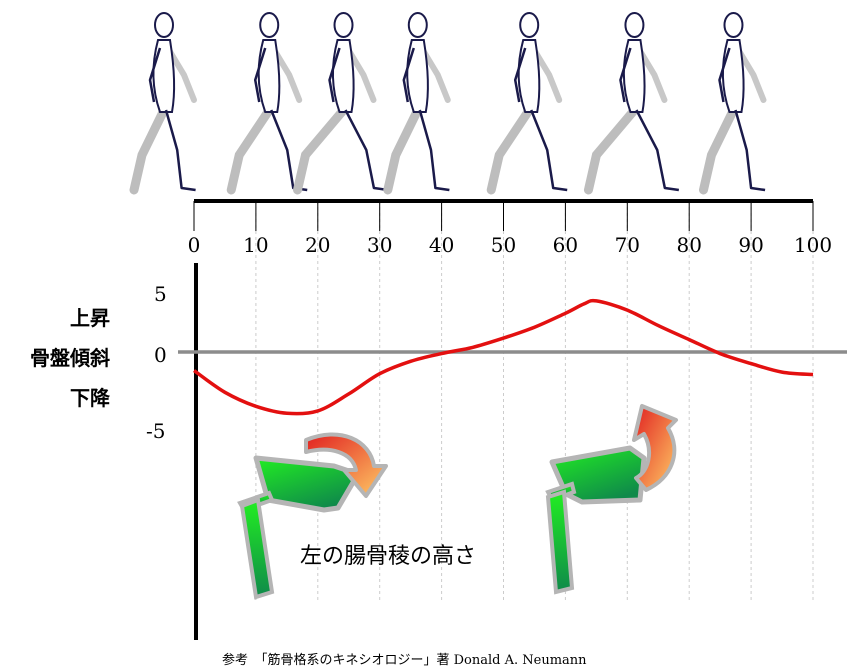 This screenshot has height=670, width=847. What do you see at coordinates (156, 431) in the screenshot?
I see `y-tick-label: -5` at bounding box center [156, 431].